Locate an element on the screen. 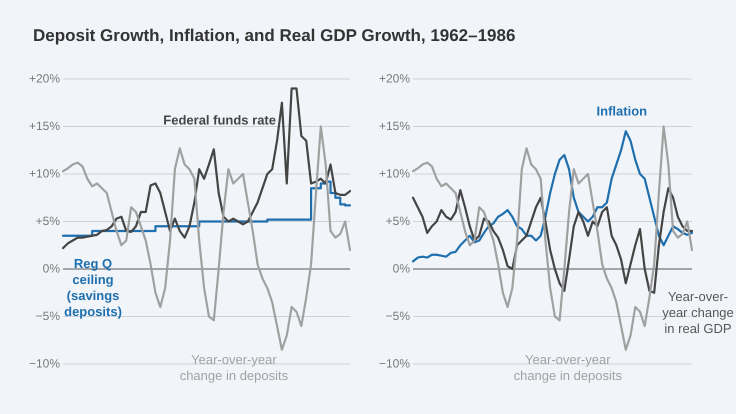 The image size is (736, 414). series-label: Federal funds rate is located at coordinates (219, 120).